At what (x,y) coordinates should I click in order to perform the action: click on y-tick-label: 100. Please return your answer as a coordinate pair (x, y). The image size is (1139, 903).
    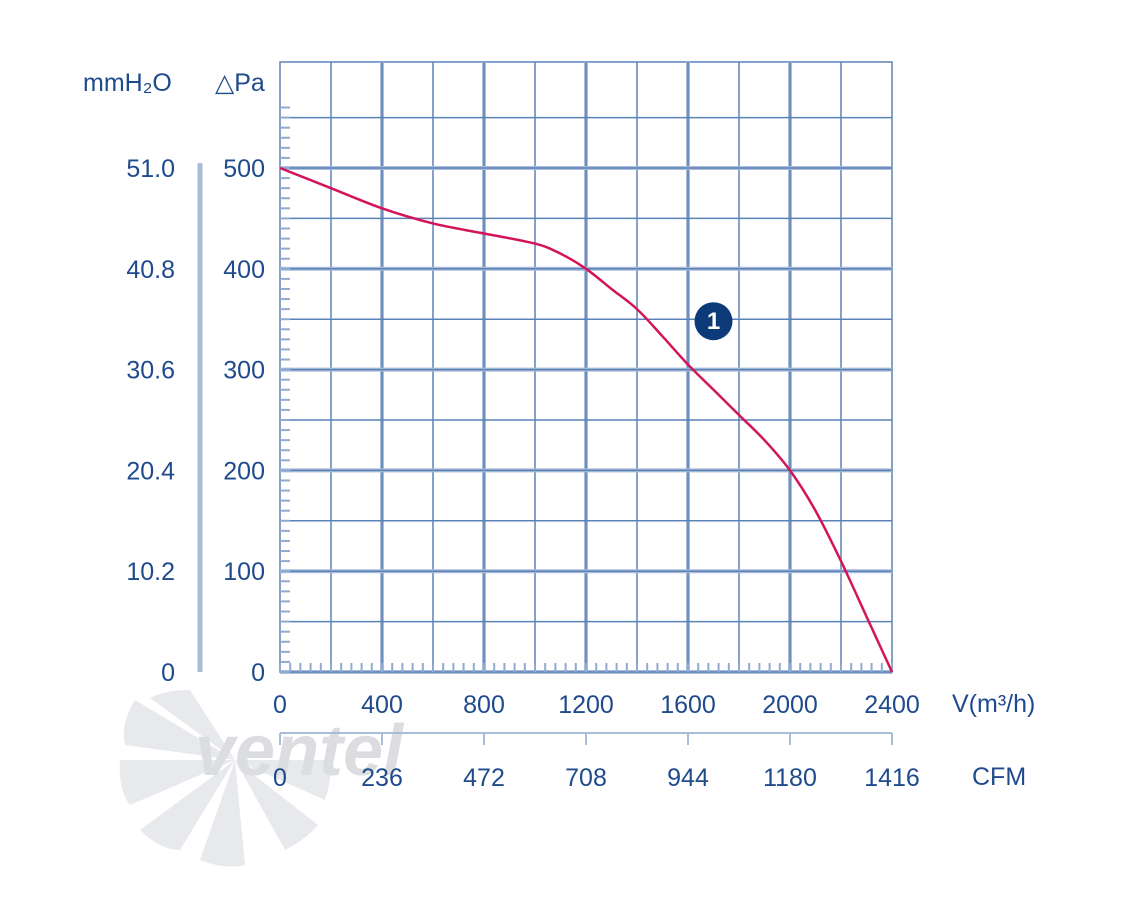
    Looking at the image, I should click on (244, 572).